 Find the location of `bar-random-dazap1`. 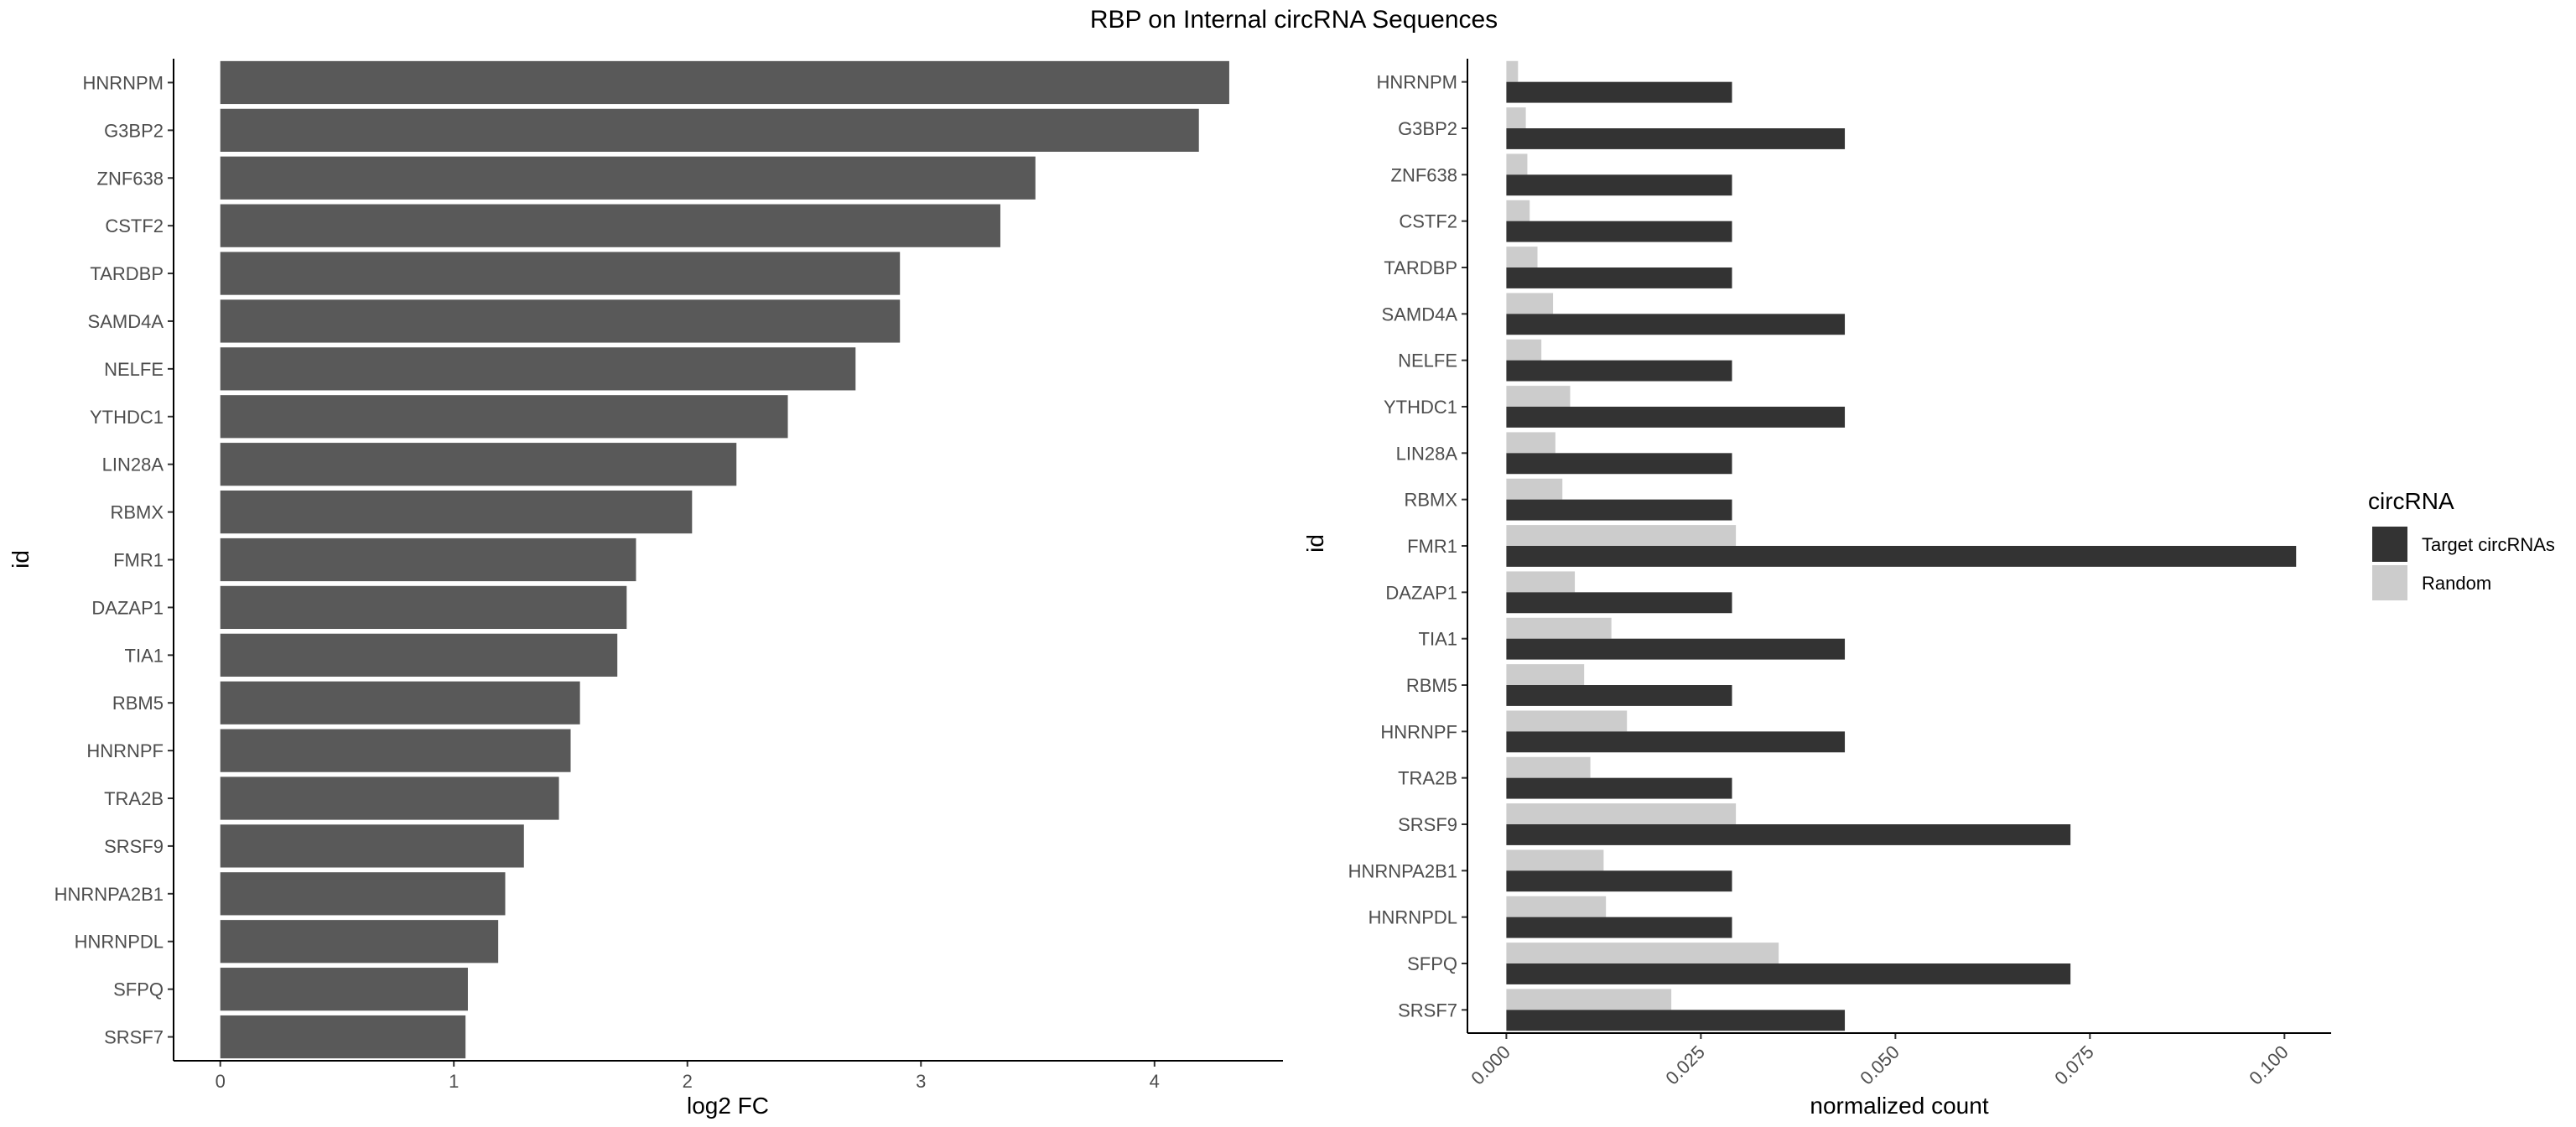

bar-random-dazap1 is located at coordinates (1541, 582).